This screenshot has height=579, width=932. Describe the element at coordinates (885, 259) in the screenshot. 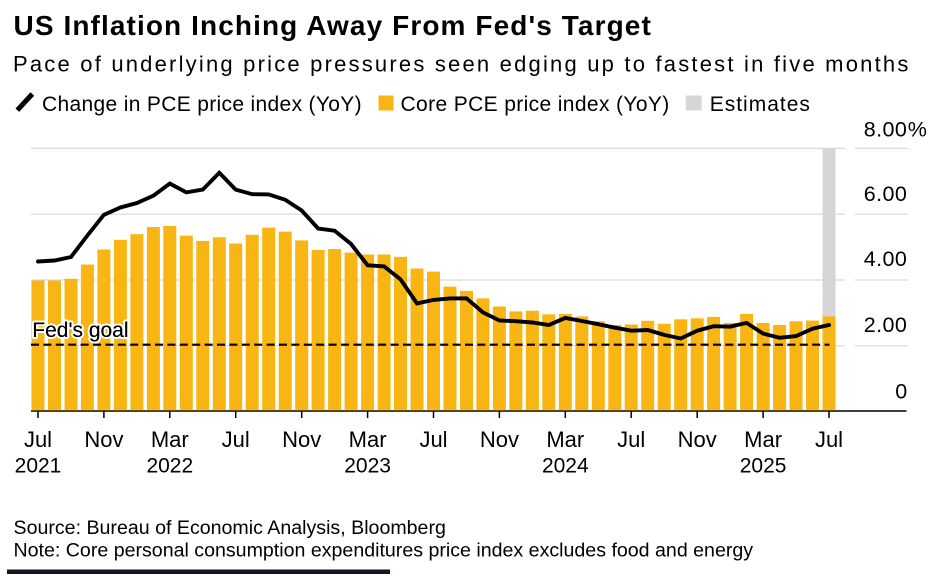

I see `svg-text: 4.00` at that location.